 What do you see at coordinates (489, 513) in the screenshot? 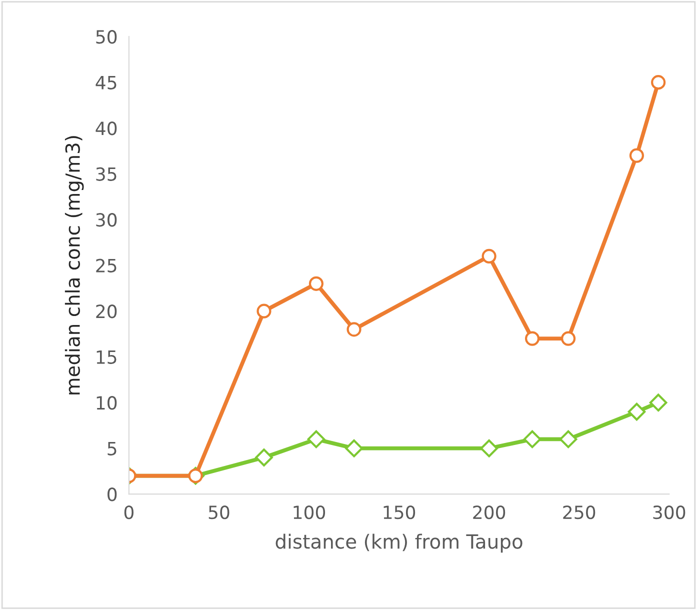
I see `x-tick-label: 200` at bounding box center [489, 513].